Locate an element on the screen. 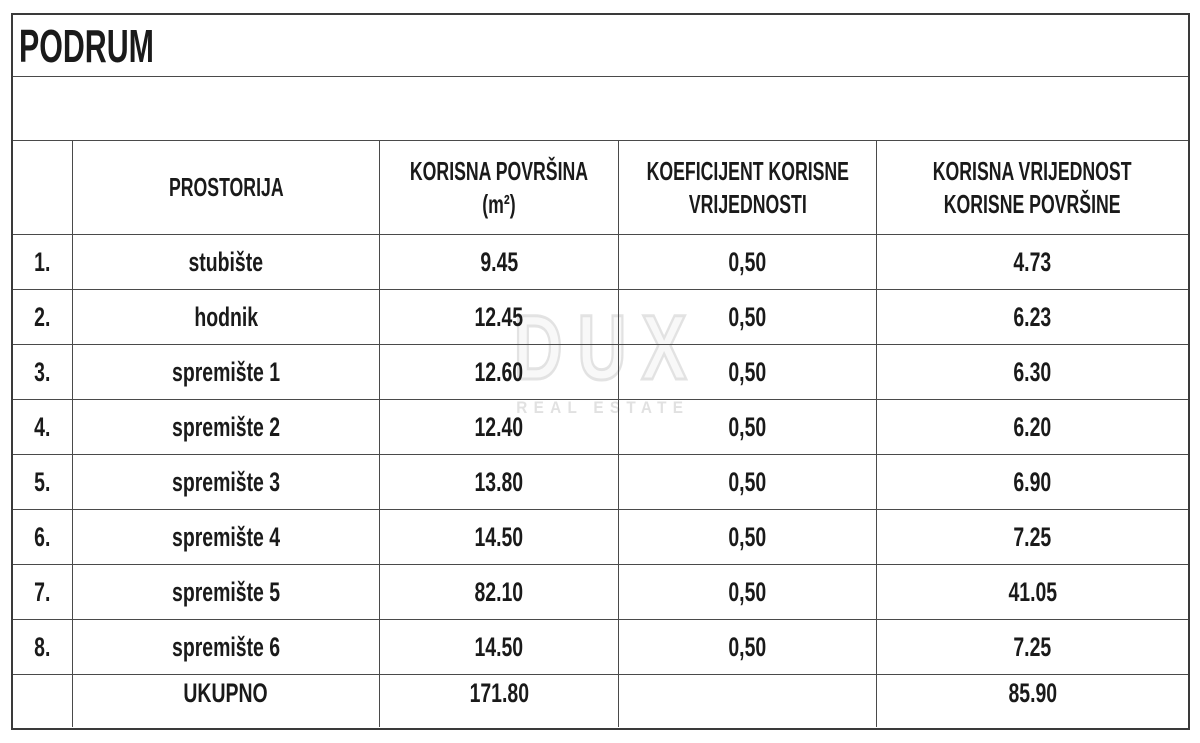 The height and width of the screenshot is (743, 1200). row-7-value: 41.05 is located at coordinates (1032, 592).